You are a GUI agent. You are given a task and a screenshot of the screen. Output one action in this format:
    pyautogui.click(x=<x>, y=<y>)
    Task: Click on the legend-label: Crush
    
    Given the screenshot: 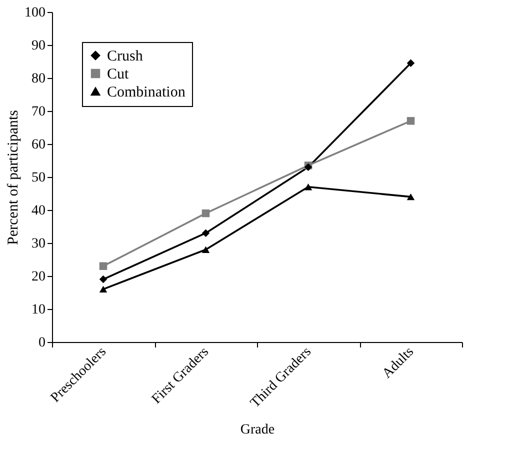 What is the action you would take?
    pyautogui.click(x=125, y=56)
    